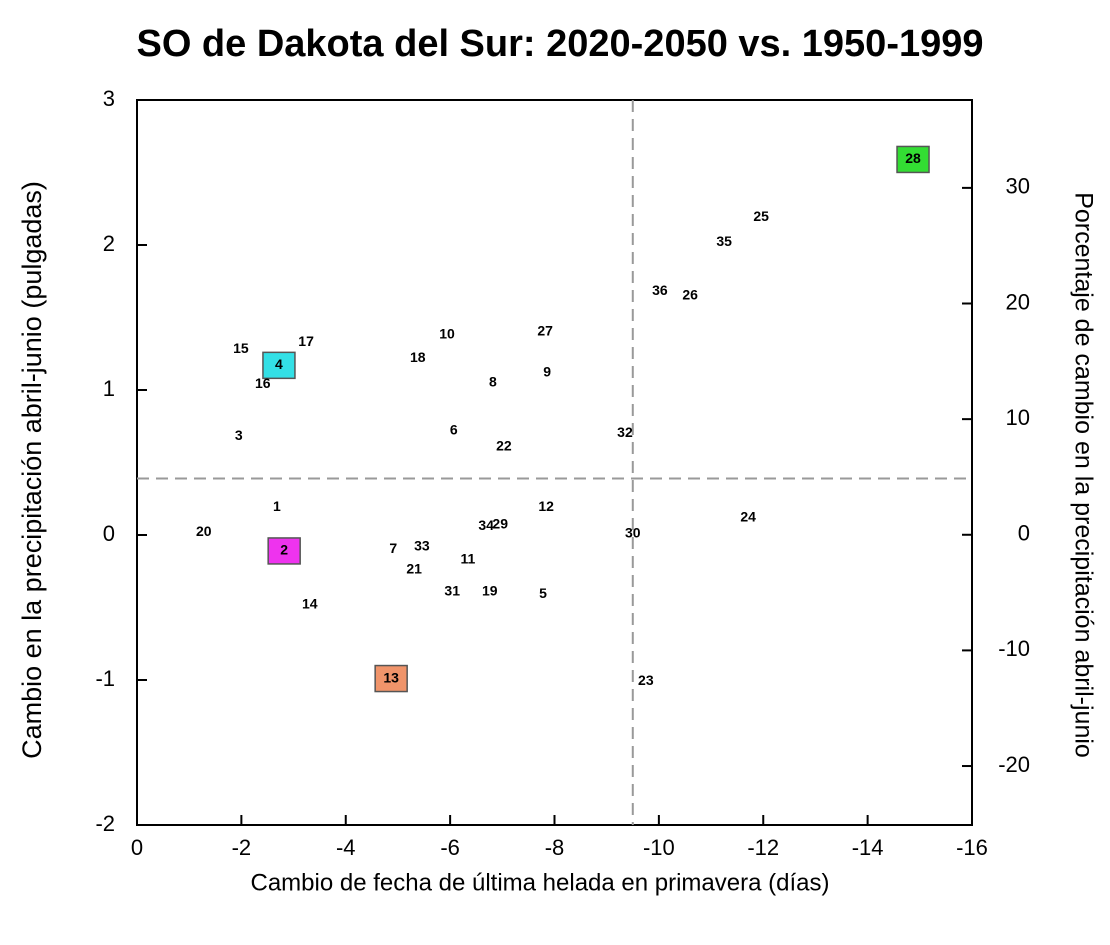 The height and width of the screenshot is (945, 1110). Describe the element at coordinates (418, 357) in the screenshot. I see `point-label: 18` at that location.